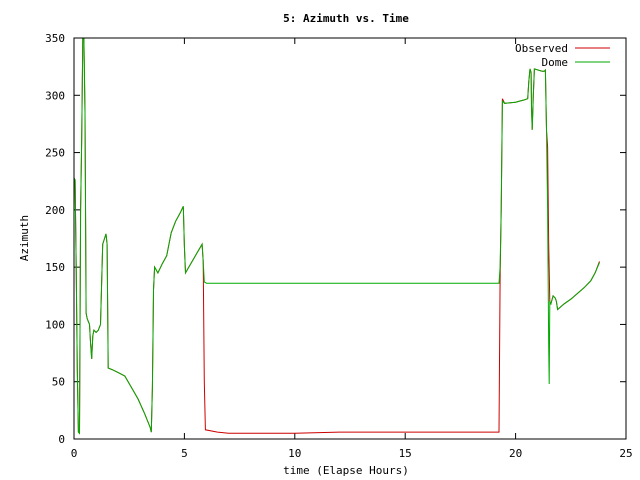 The width and height of the screenshot is (640, 480). I want to click on x-axis-label: time (Elapse Hours), so click(346, 470).